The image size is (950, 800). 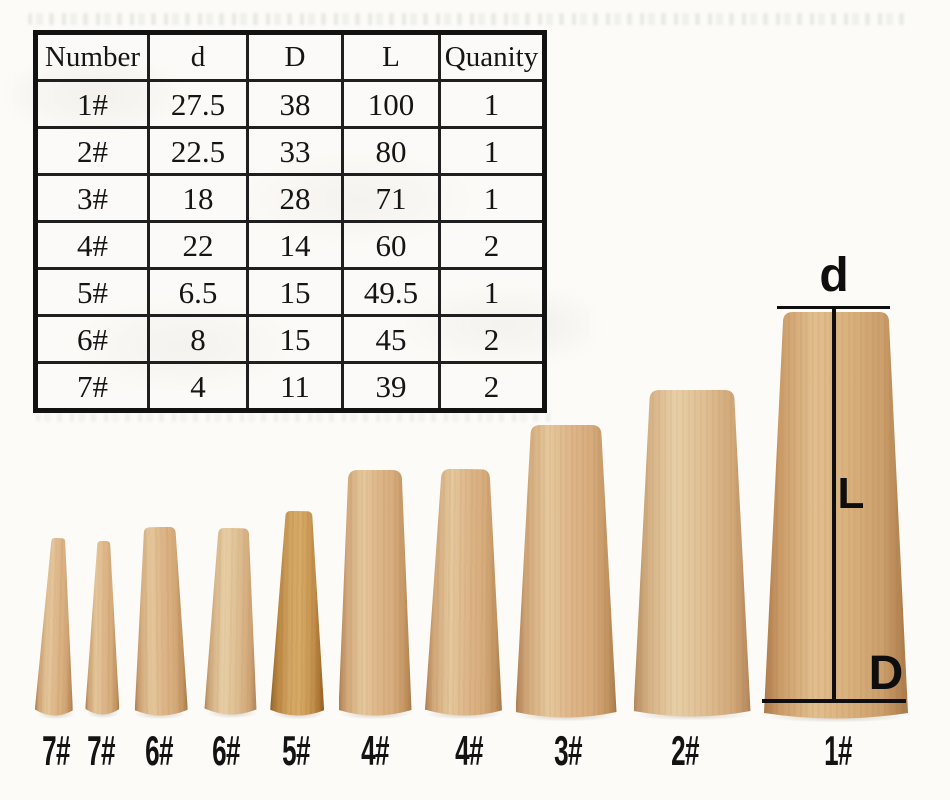 I want to click on spec-cell: 6#, so click(x=92, y=339).